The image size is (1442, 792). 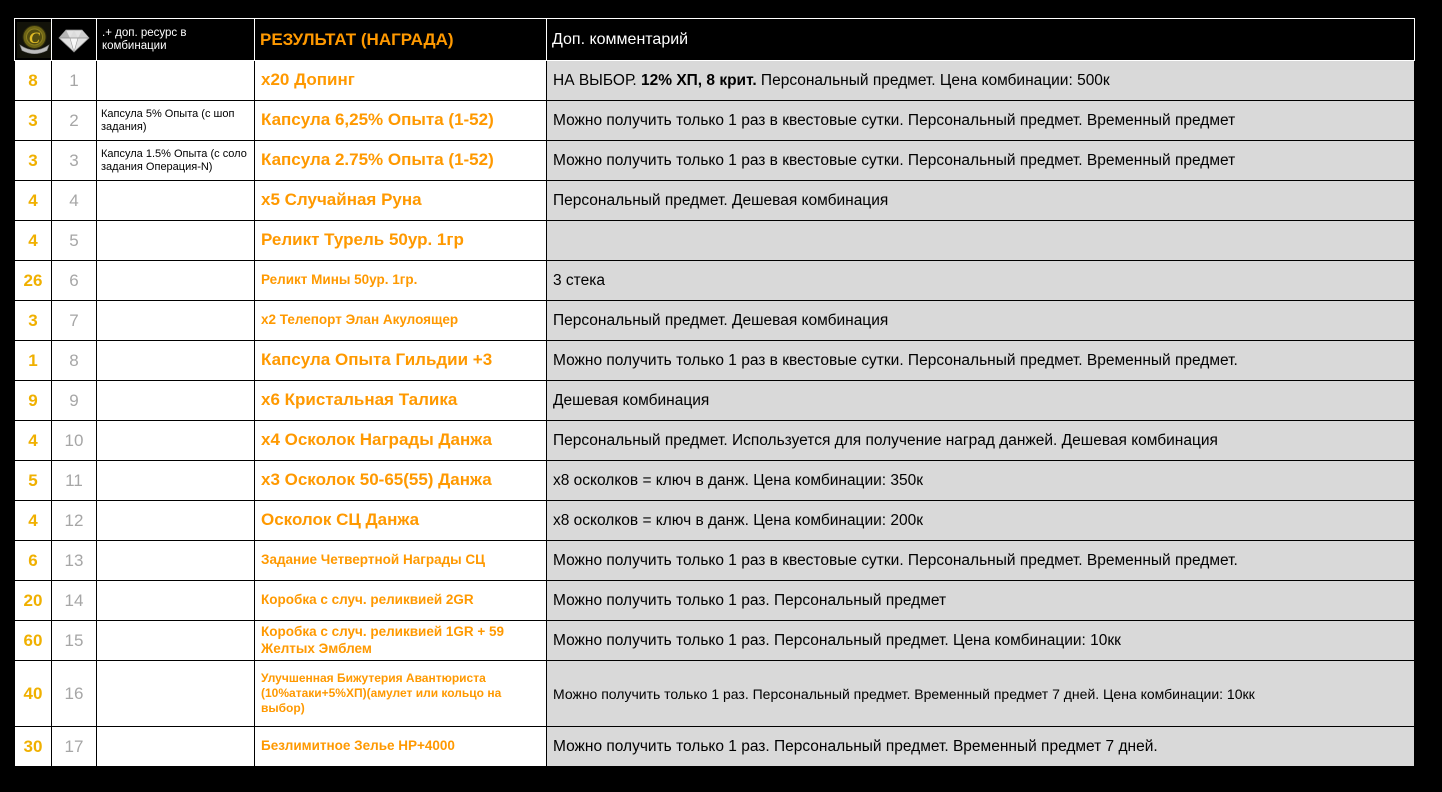 I want to click on cell-quantity: 20, so click(x=33, y=600).